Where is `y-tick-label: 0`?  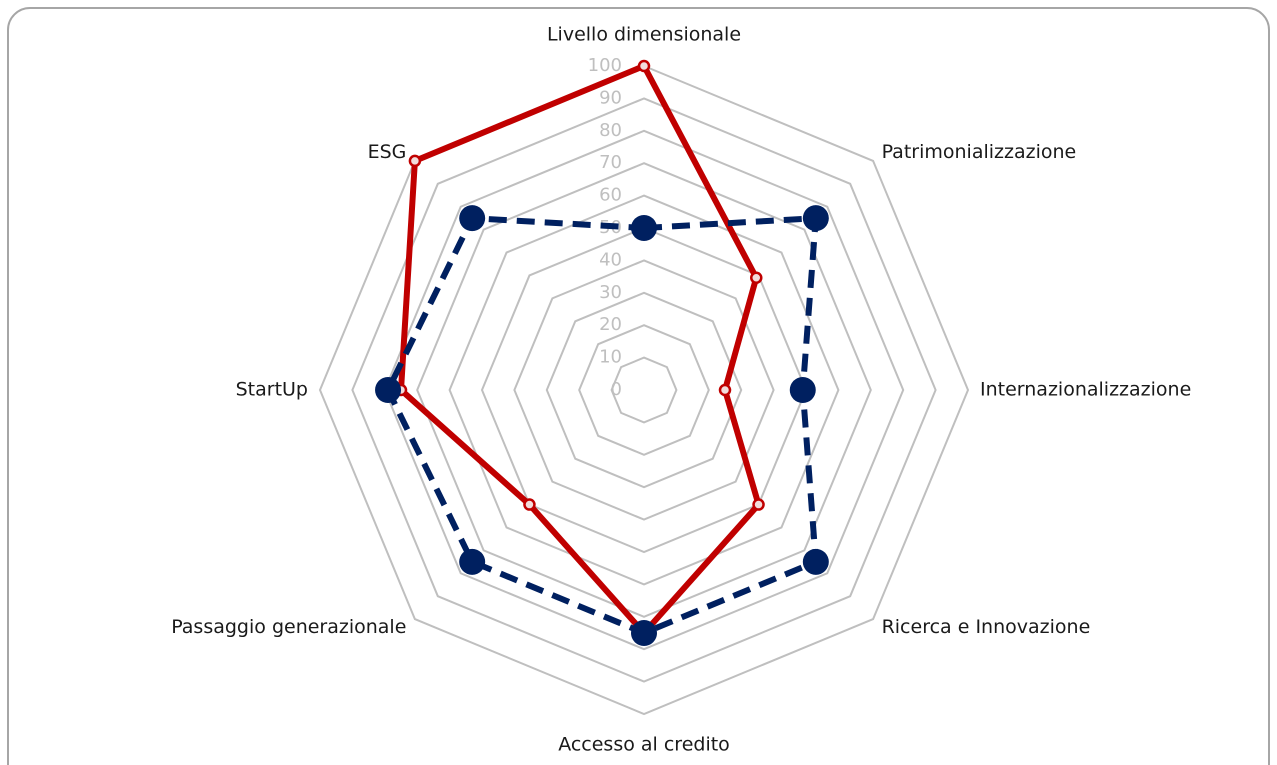
y-tick-label: 0 is located at coordinates (616, 389).